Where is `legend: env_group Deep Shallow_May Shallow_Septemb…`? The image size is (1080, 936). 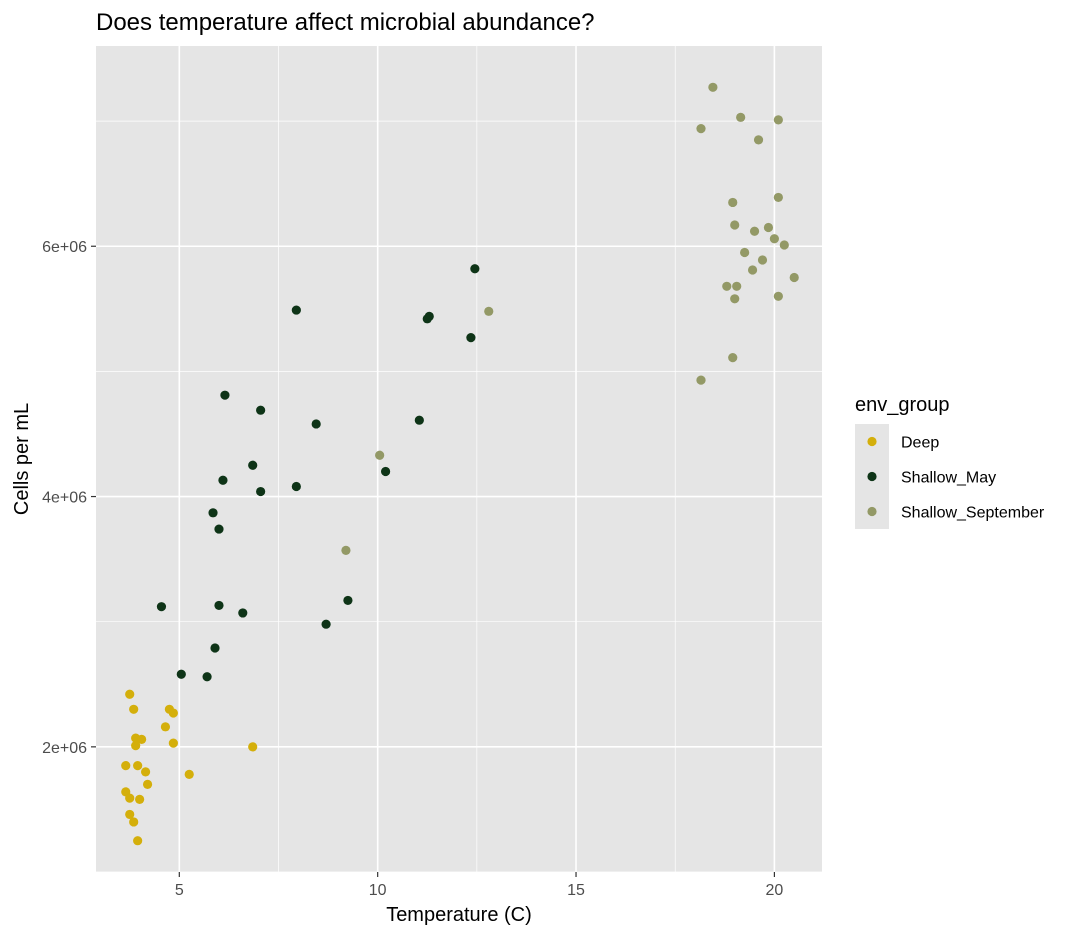
legend: env_group Deep Shallow_May Shallow_Septemb… is located at coordinates (950, 461).